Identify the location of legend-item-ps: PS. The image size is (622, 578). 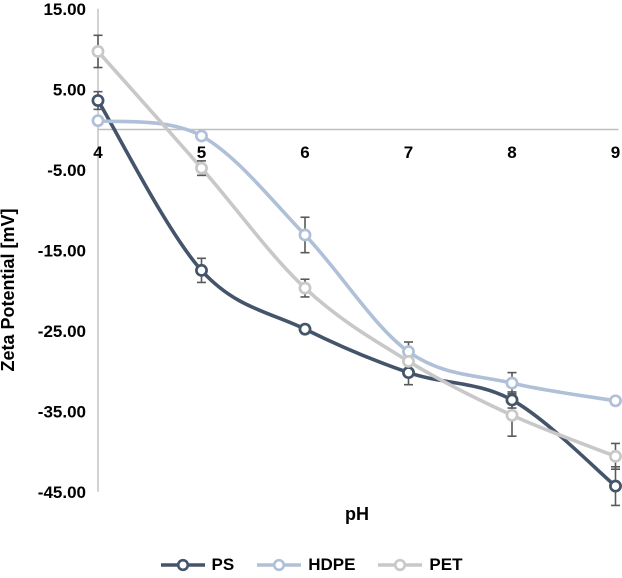
(197, 564).